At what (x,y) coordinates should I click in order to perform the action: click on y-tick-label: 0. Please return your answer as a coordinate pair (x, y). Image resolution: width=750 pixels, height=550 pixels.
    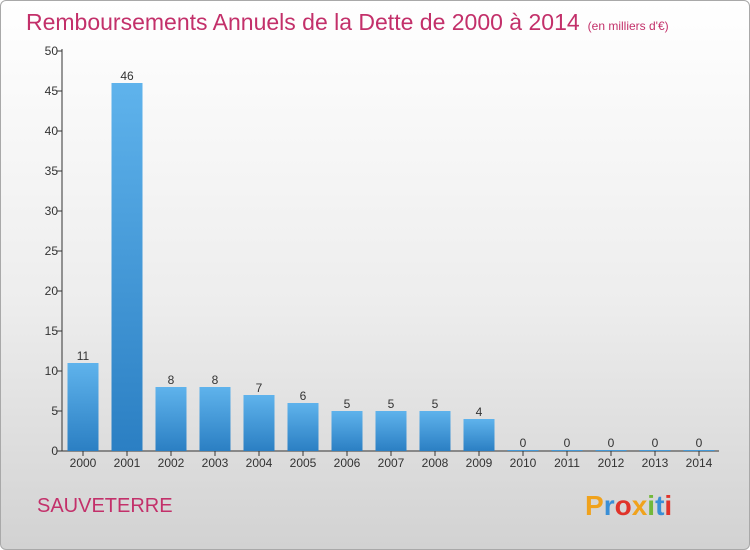
    Looking at the image, I should click on (54, 451).